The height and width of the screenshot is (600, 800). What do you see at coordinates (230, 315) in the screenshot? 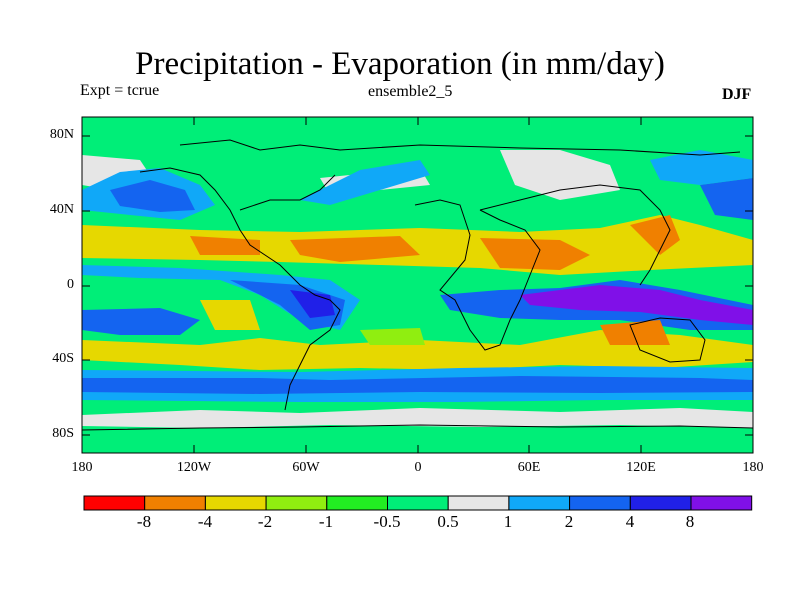
I see `se-pacific-yellow` at bounding box center [230, 315].